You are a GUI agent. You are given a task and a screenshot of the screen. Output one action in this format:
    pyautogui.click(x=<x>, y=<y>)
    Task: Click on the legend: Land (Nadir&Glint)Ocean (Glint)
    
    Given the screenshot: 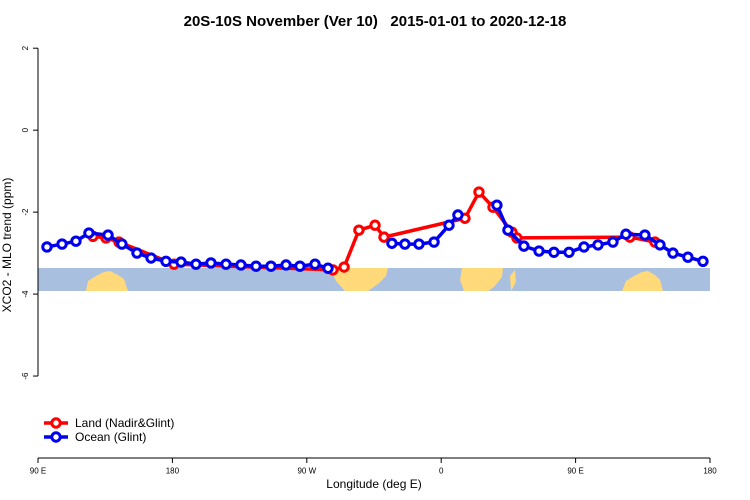 What is the action you would take?
    pyautogui.click(x=109, y=430)
    